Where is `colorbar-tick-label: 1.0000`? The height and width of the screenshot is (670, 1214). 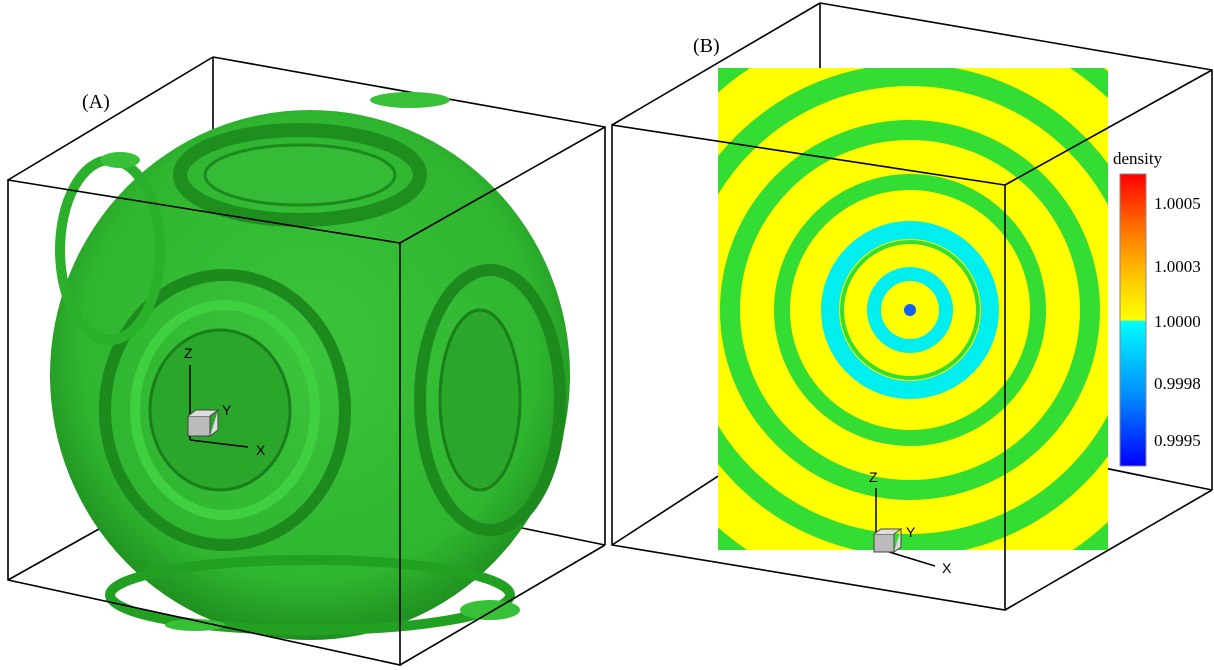
colorbar-tick-label: 1.0000 is located at coordinates (1177, 321).